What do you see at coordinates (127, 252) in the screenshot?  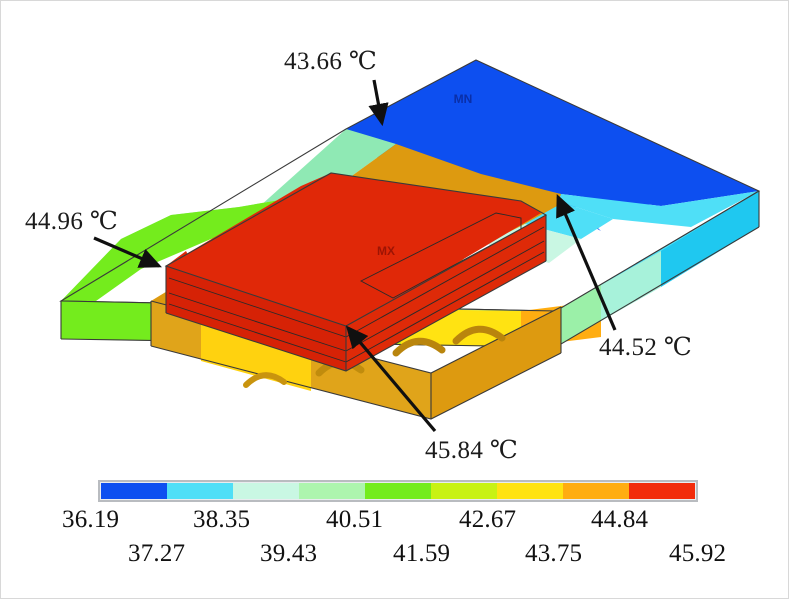 I see `callout-arrow-left` at bounding box center [127, 252].